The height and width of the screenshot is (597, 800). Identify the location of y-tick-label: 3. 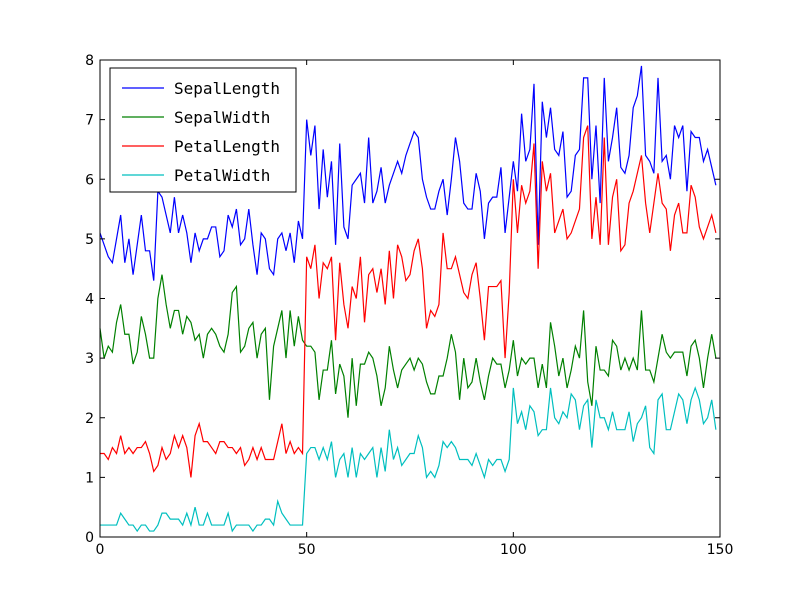
(89, 359).